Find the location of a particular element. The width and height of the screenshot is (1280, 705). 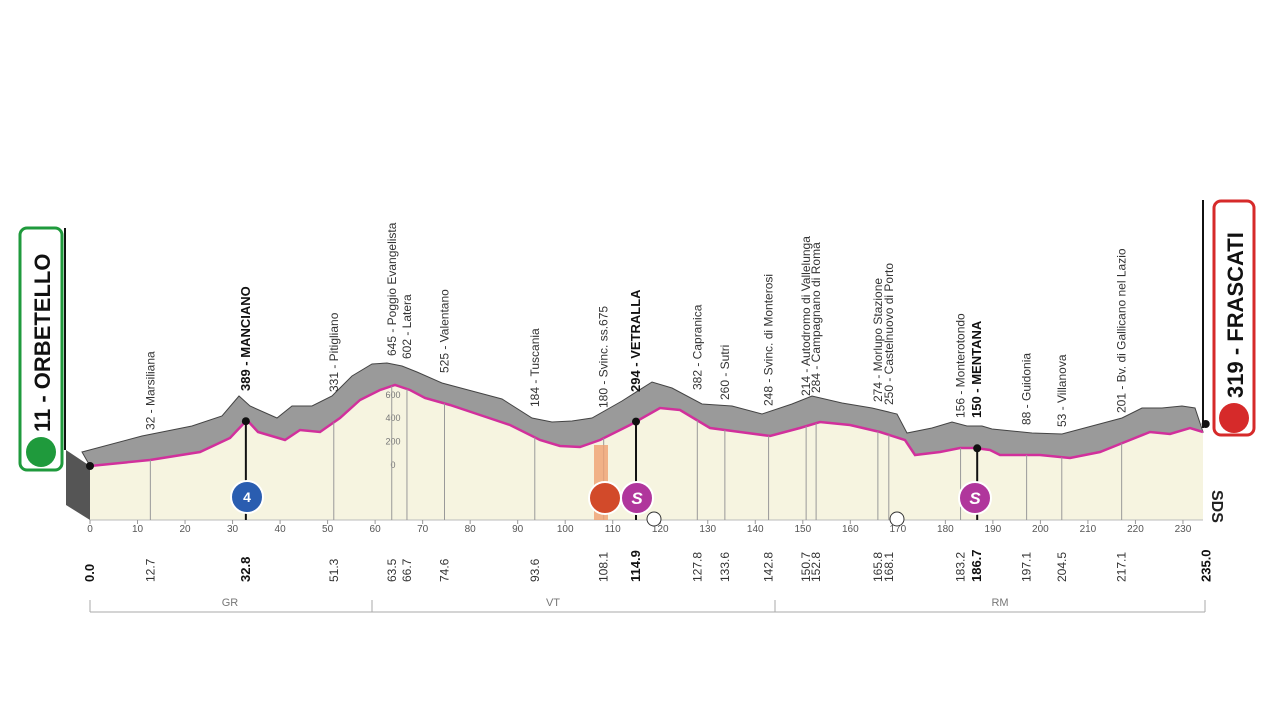

waypoint-label: 645 - Poggio Evangelista is located at coordinates (392, 289).